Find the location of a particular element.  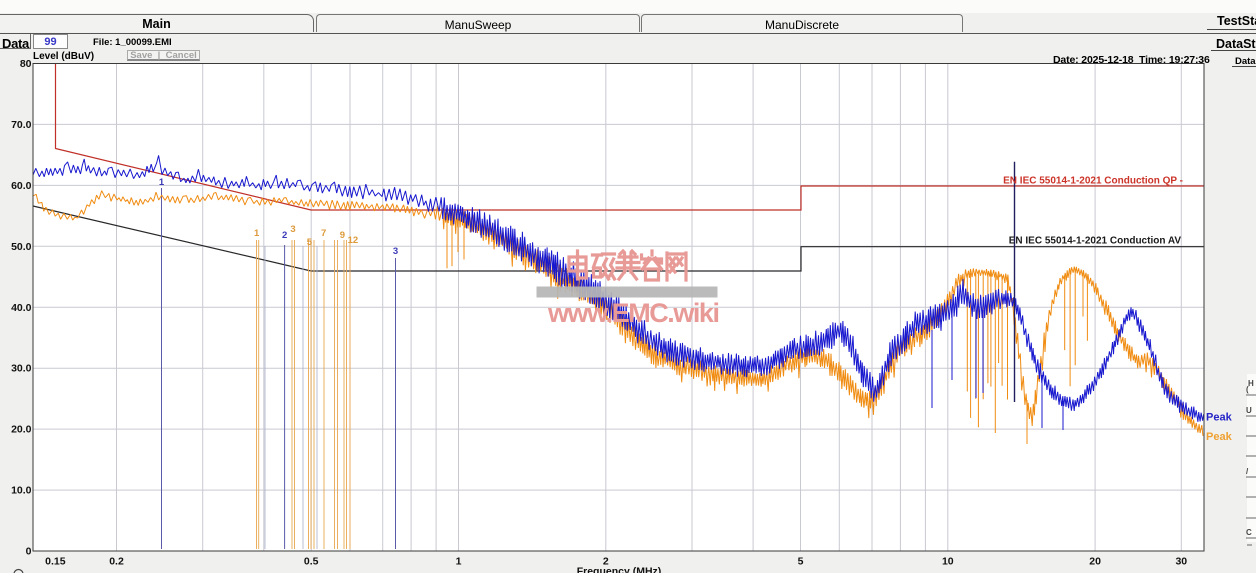

svg-text: C is located at coordinates (1249, 532).